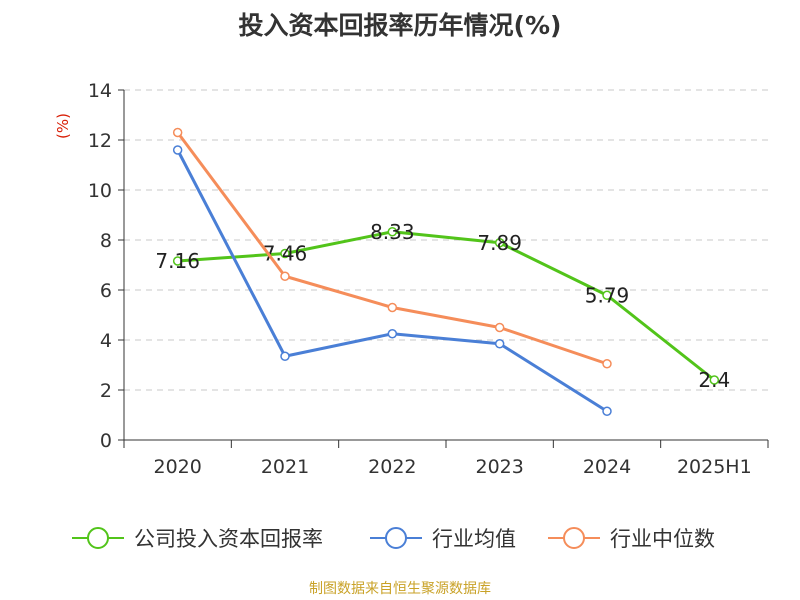 This screenshot has width=800, height=600. I want to click on data-label: 7.16, so click(177, 261).